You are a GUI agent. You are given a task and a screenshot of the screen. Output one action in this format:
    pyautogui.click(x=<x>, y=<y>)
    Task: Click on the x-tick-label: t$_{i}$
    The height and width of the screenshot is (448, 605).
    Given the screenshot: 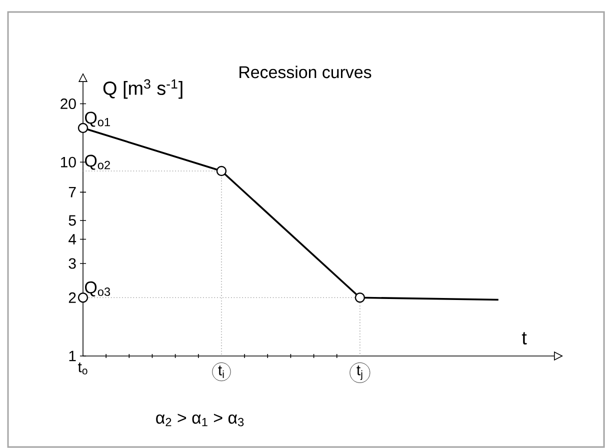 What is the action you would take?
    pyautogui.click(x=221, y=372)
    